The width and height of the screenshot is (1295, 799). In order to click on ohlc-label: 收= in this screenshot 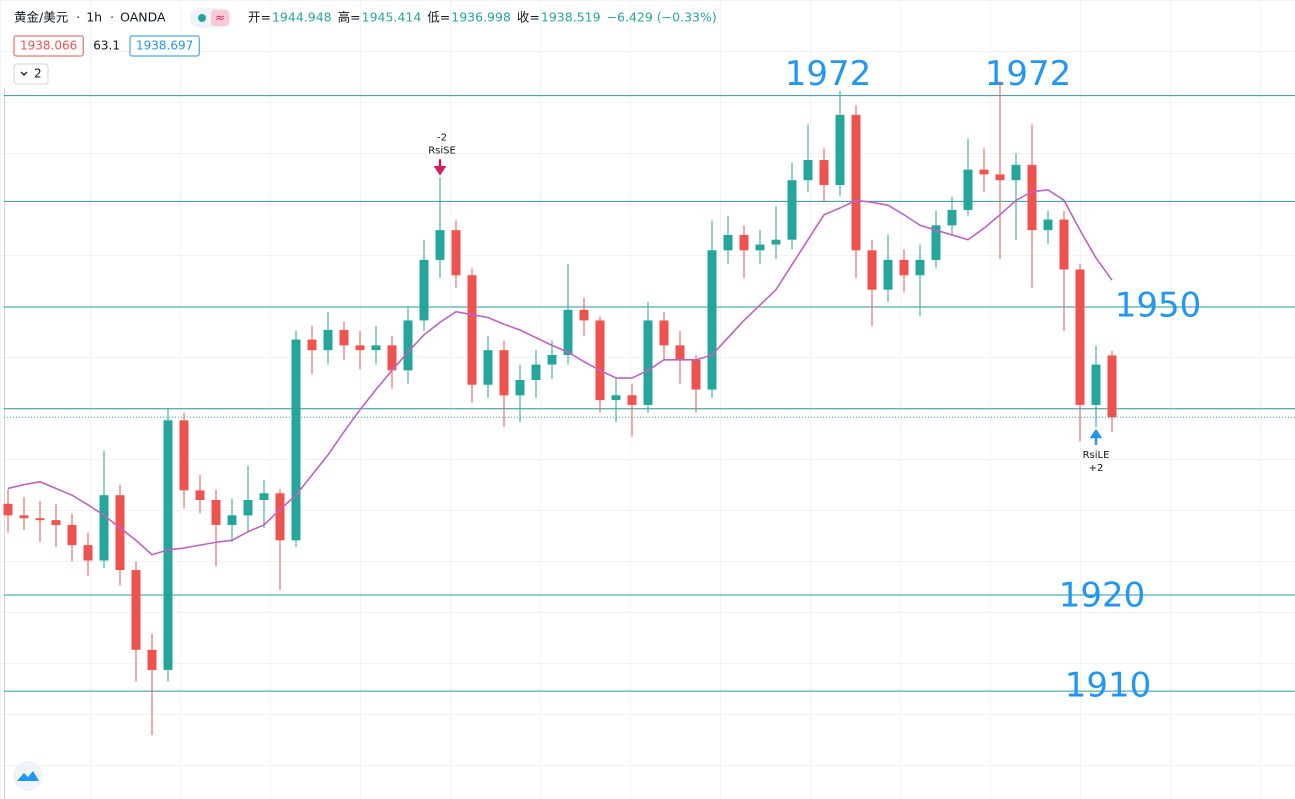, I will do `click(528, 17)`.